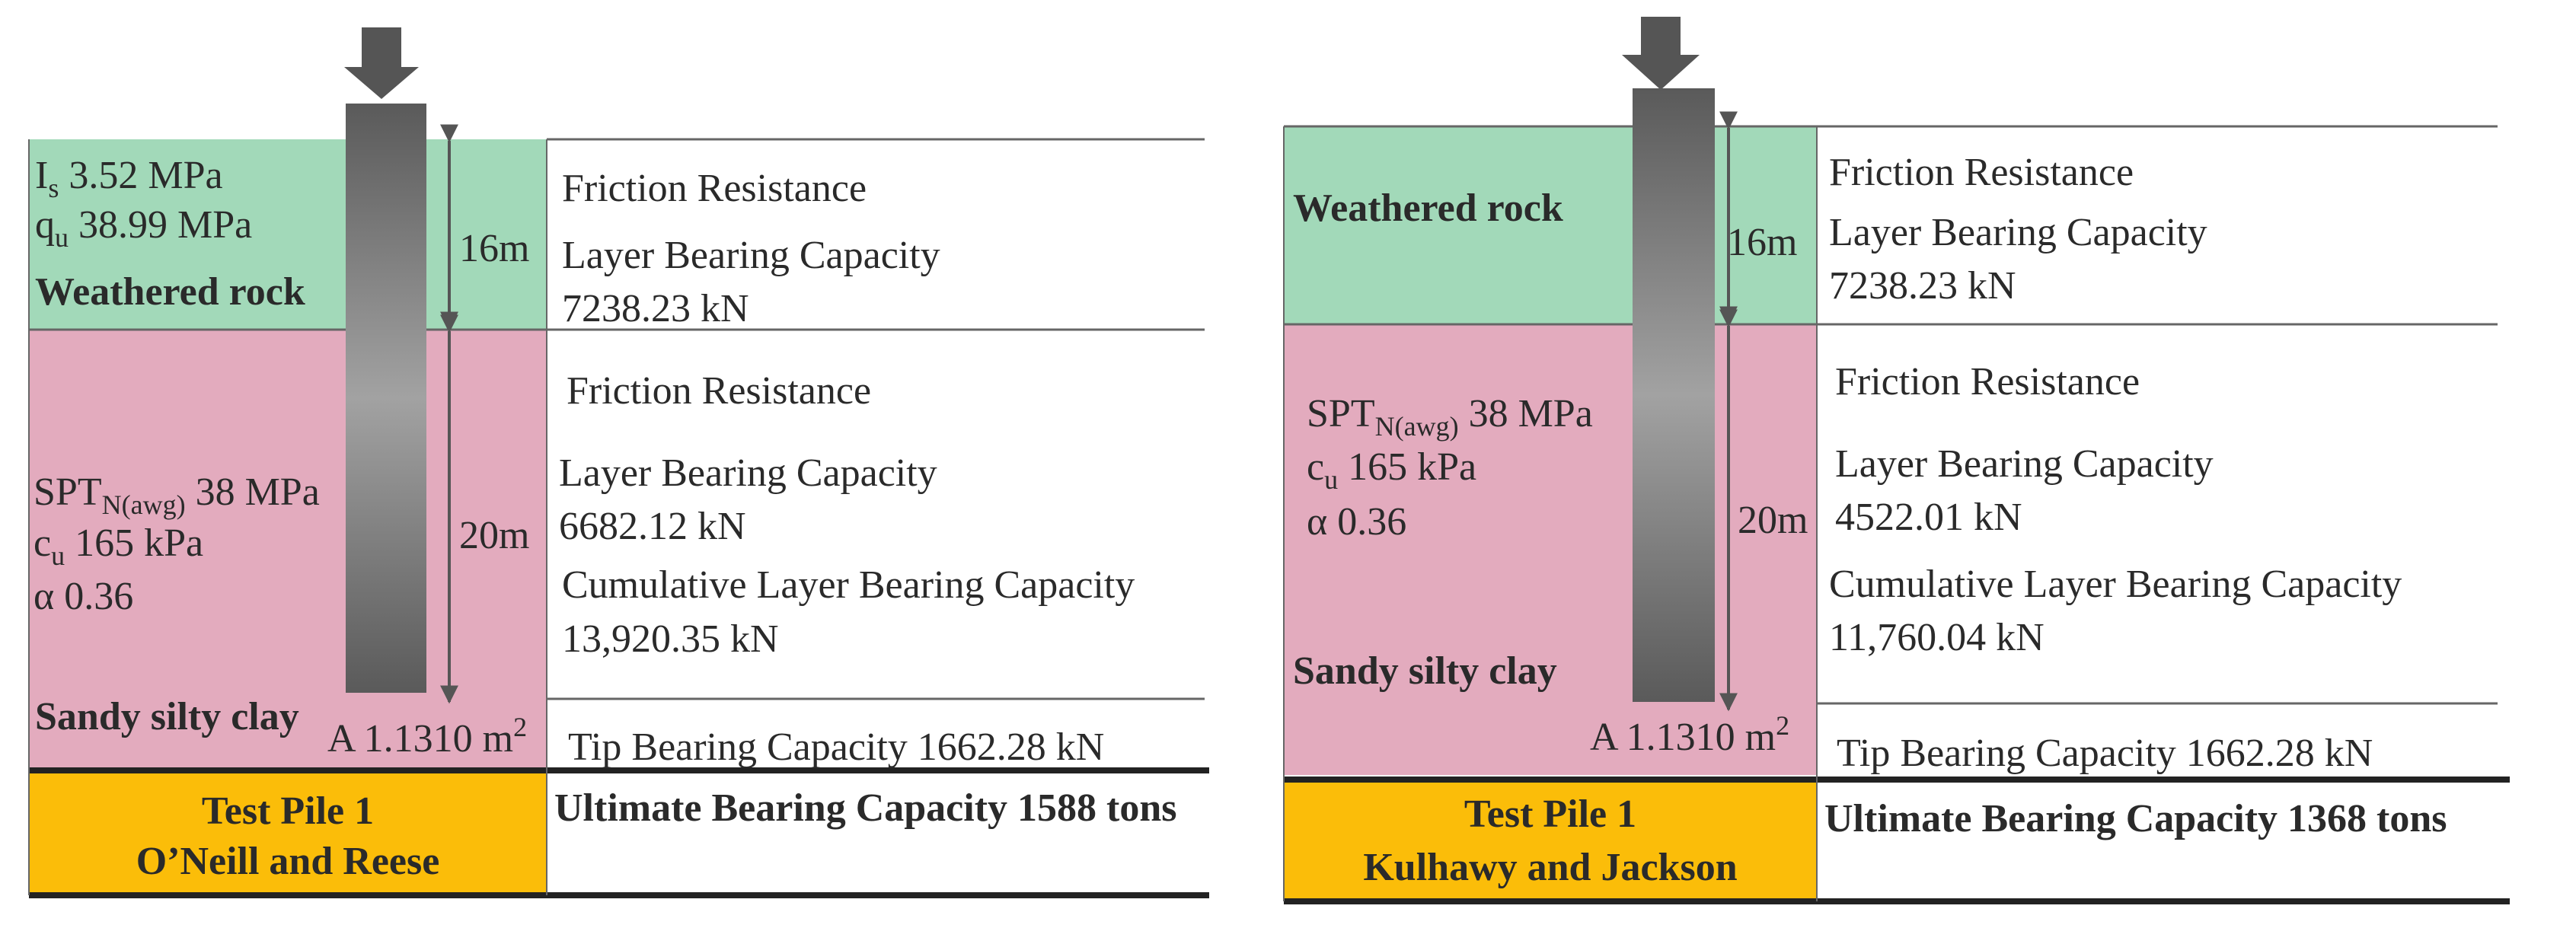 The image size is (2576, 928). I want to click on is-parameter: Is 3.52 MPa, so click(129, 178).